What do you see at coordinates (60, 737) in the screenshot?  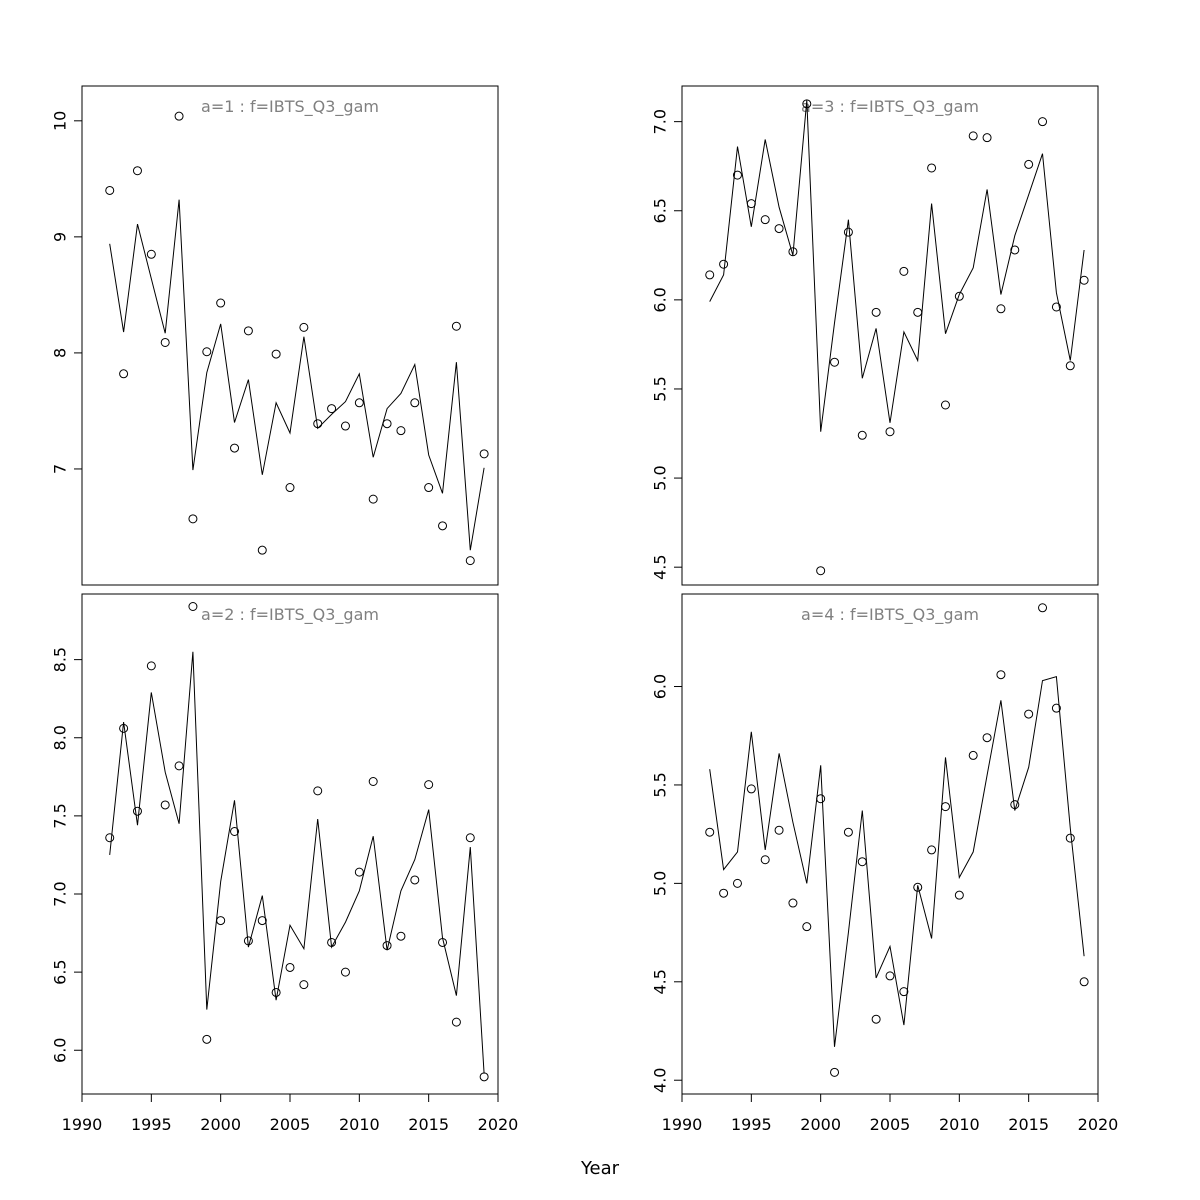 I see `y-tick-label: 8.0` at bounding box center [60, 737].